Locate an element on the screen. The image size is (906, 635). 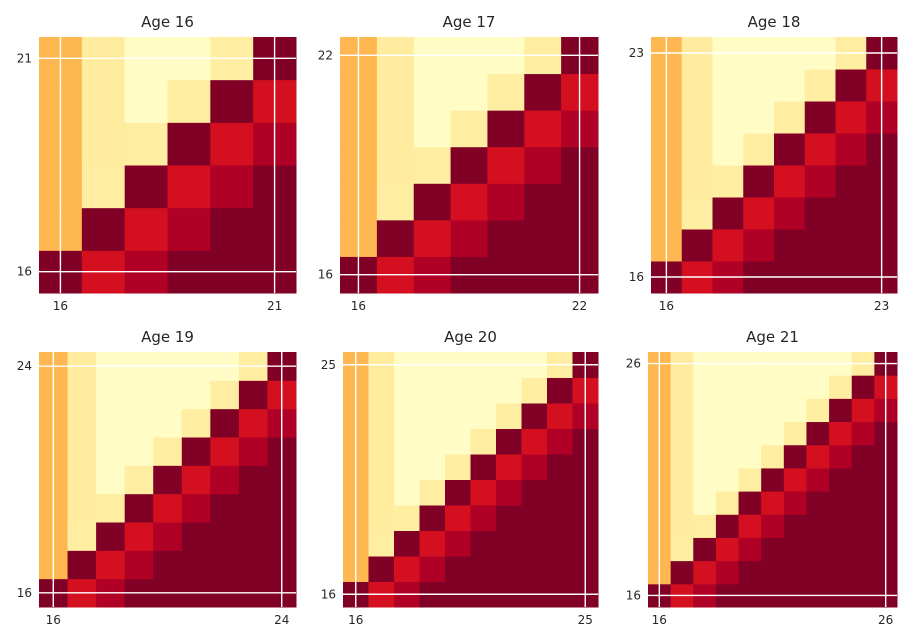
x-tick-label: 23 is located at coordinates (881, 306).